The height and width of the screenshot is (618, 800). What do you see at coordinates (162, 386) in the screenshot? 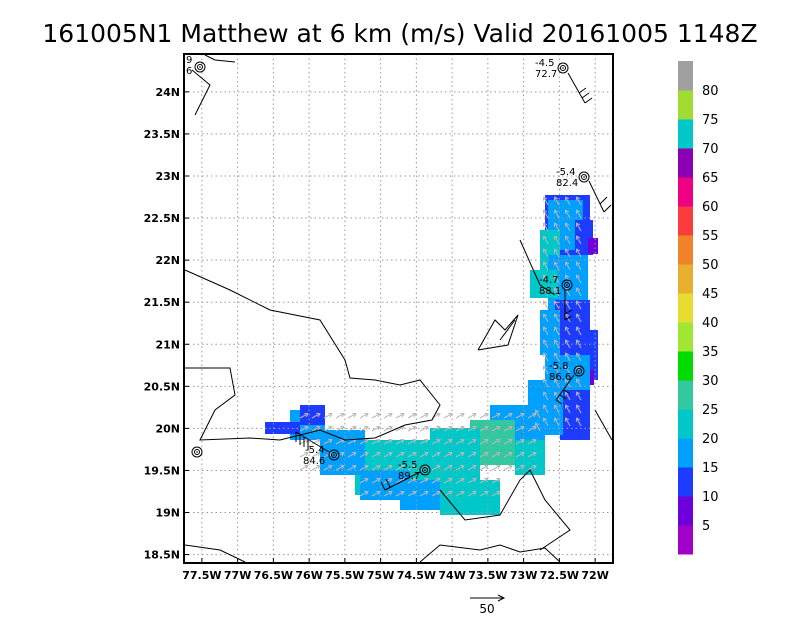
I see `lat-tick-label: 20.5N` at bounding box center [162, 386].